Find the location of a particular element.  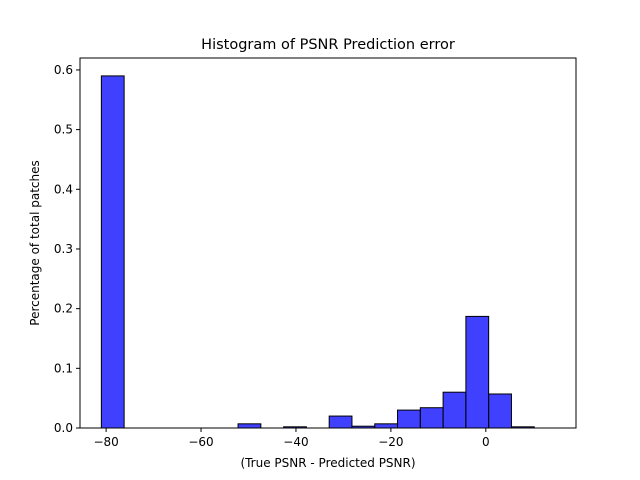

y-axis-label: Percentage of total patches is located at coordinates (35, 242).